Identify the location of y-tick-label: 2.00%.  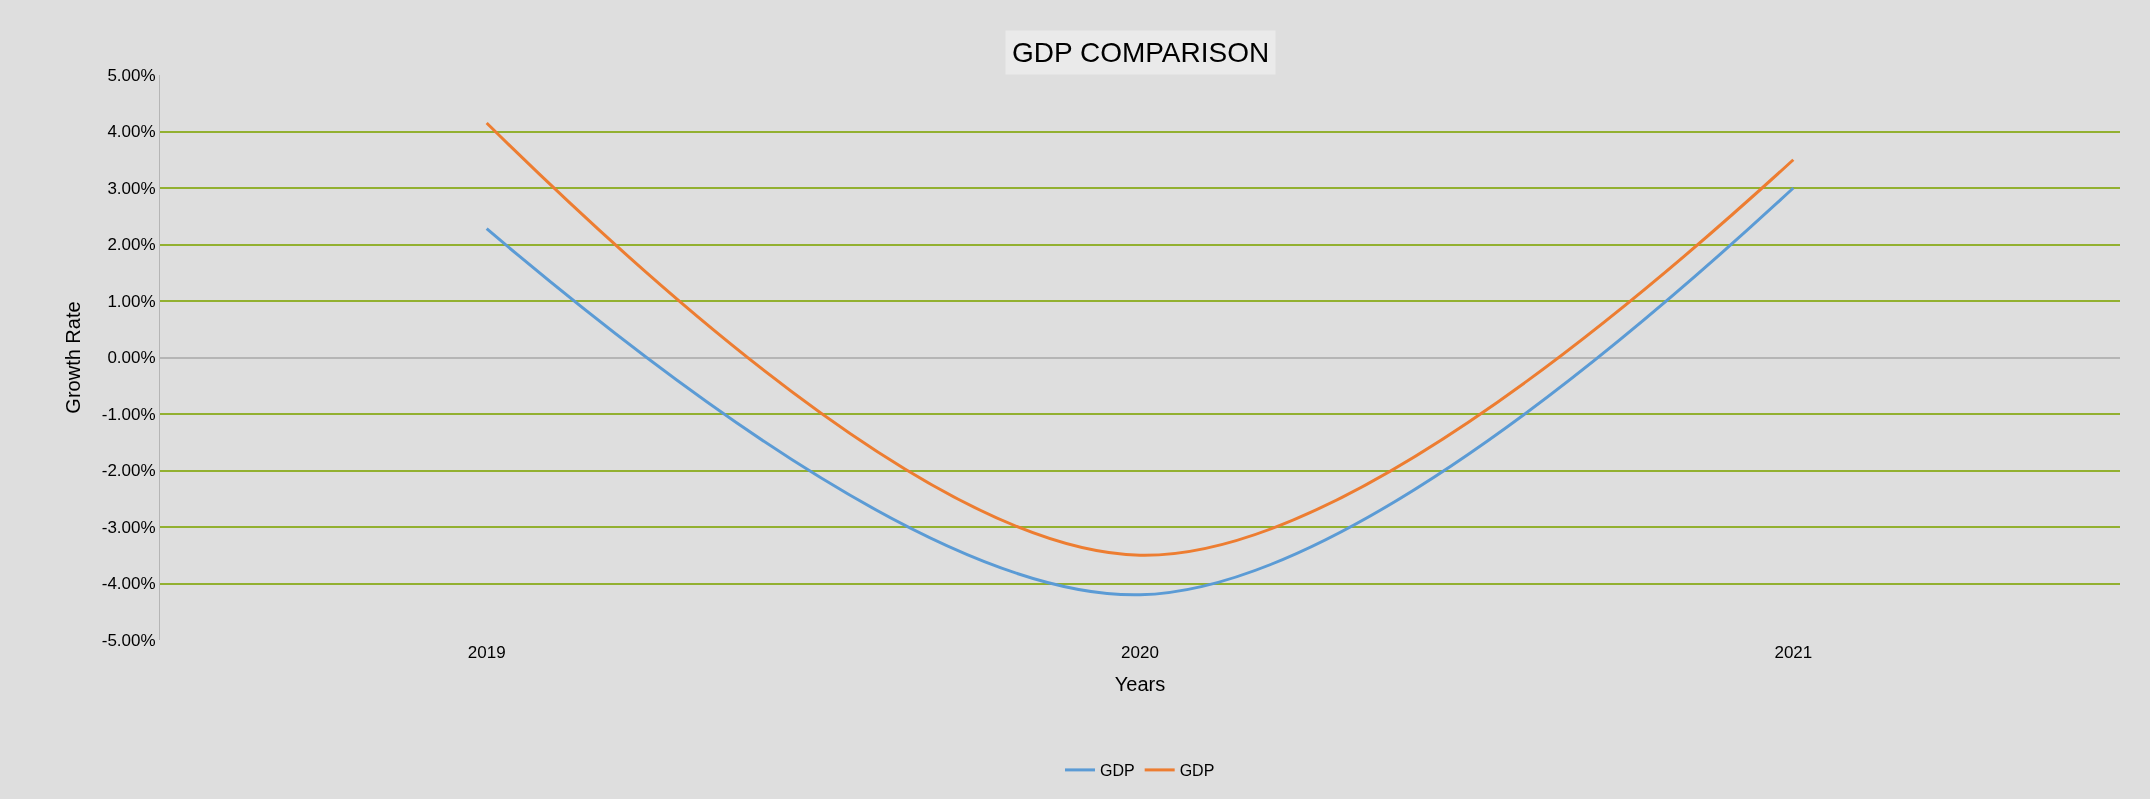
(131, 245).